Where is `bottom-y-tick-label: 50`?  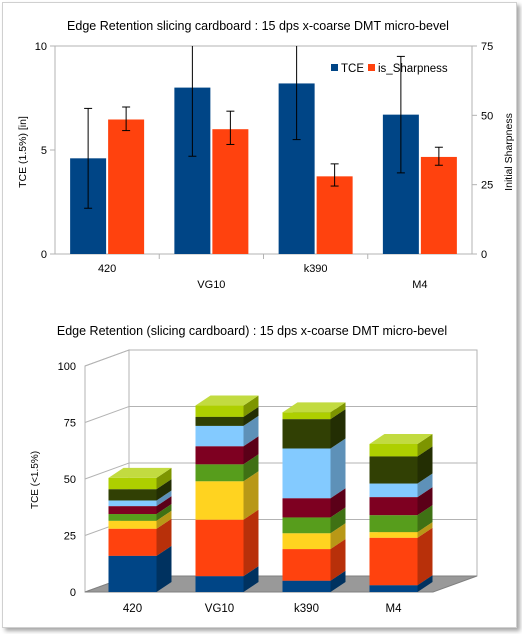
bottom-y-tick-label: 50 is located at coordinates (70, 480).